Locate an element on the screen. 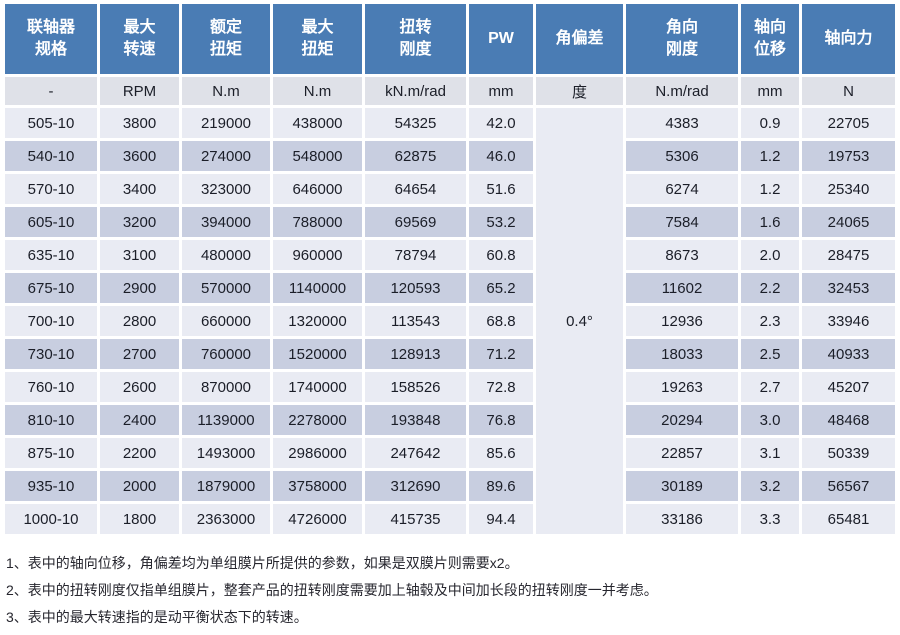 The height and width of the screenshot is (635, 900). cell-torsional-stiffness: 128913 is located at coordinates (415, 354).